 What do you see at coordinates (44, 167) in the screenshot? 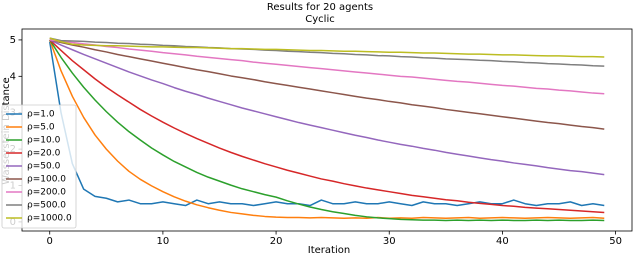
I see `legend-label: ρ=50.0` at bounding box center [44, 167].